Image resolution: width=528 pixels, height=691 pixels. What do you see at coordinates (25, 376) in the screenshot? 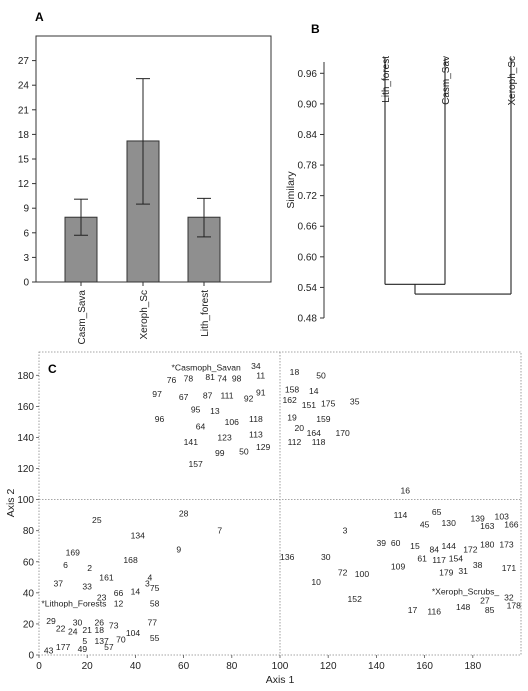
I see `panel-c-y-tick-label: 180` at bounding box center [25, 376].